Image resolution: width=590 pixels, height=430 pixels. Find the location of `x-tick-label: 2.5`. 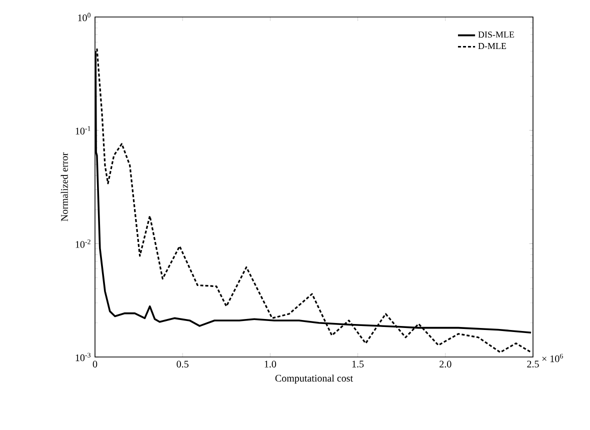

x-tick-label: 2.5 is located at coordinates (533, 364).